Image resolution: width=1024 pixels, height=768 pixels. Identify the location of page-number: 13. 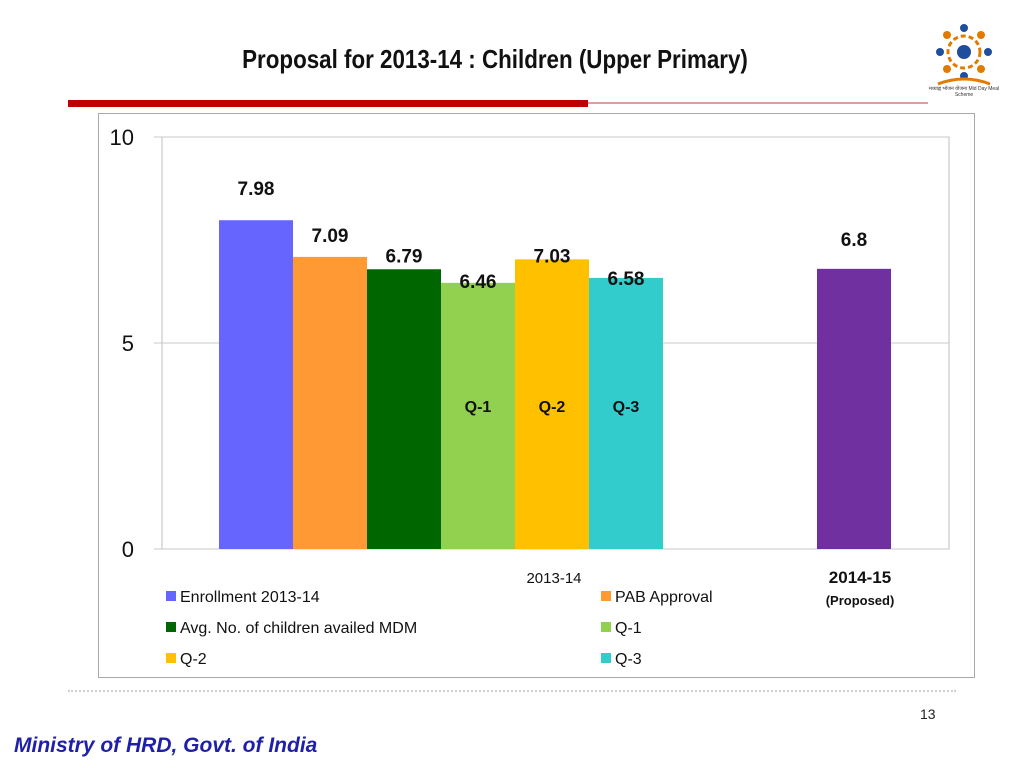
(928, 714).